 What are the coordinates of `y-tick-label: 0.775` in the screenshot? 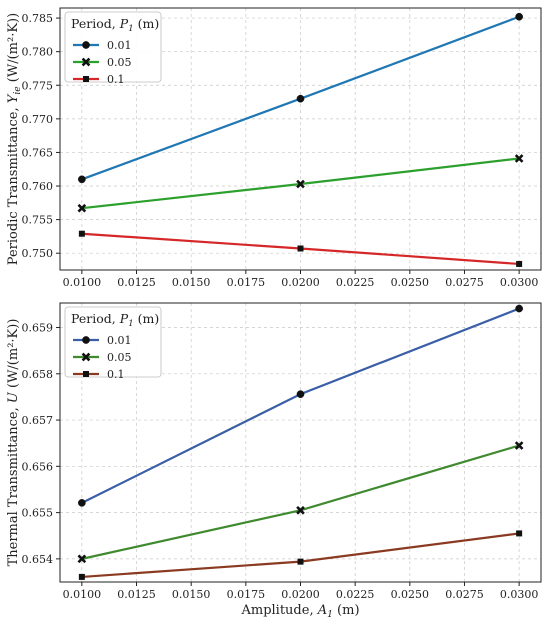 It's located at (38, 85).